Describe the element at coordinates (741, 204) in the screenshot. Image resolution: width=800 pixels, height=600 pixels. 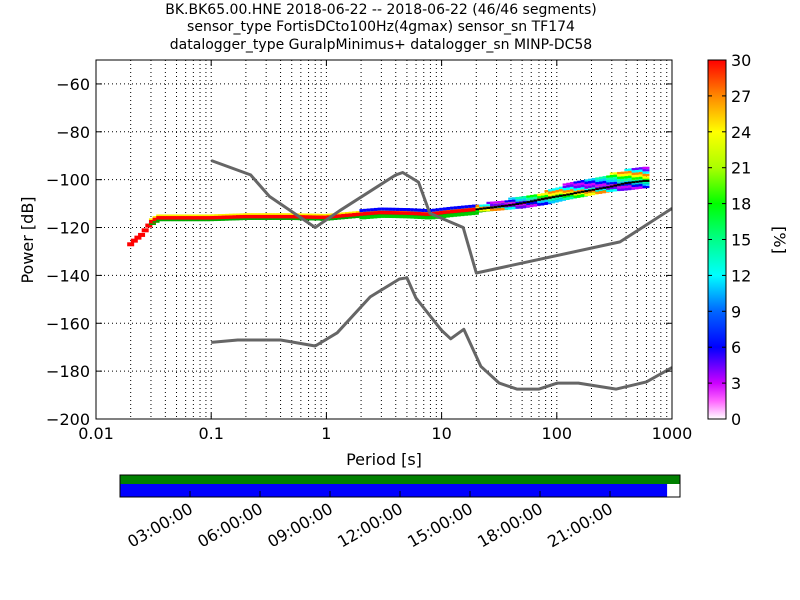
I see `colorbar-tick-label: 18` at that location.